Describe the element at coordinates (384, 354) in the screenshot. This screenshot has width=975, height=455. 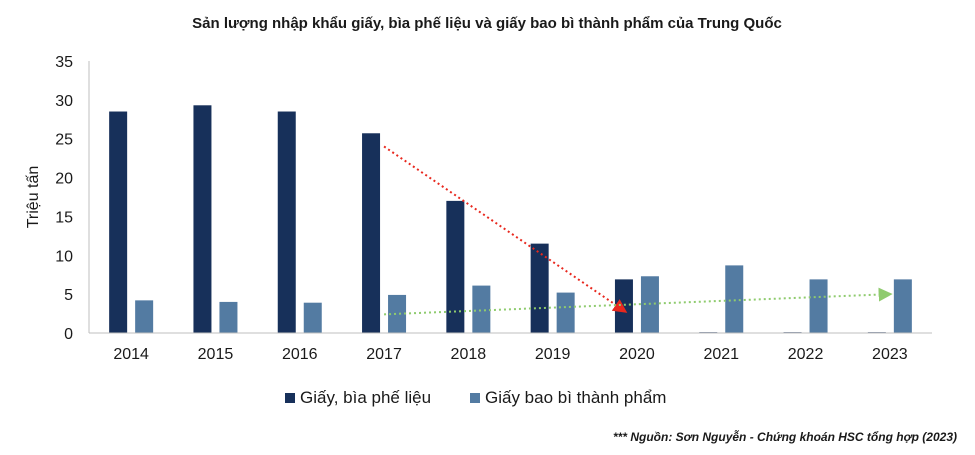
I see `x-tick-label: 2017` at that location.